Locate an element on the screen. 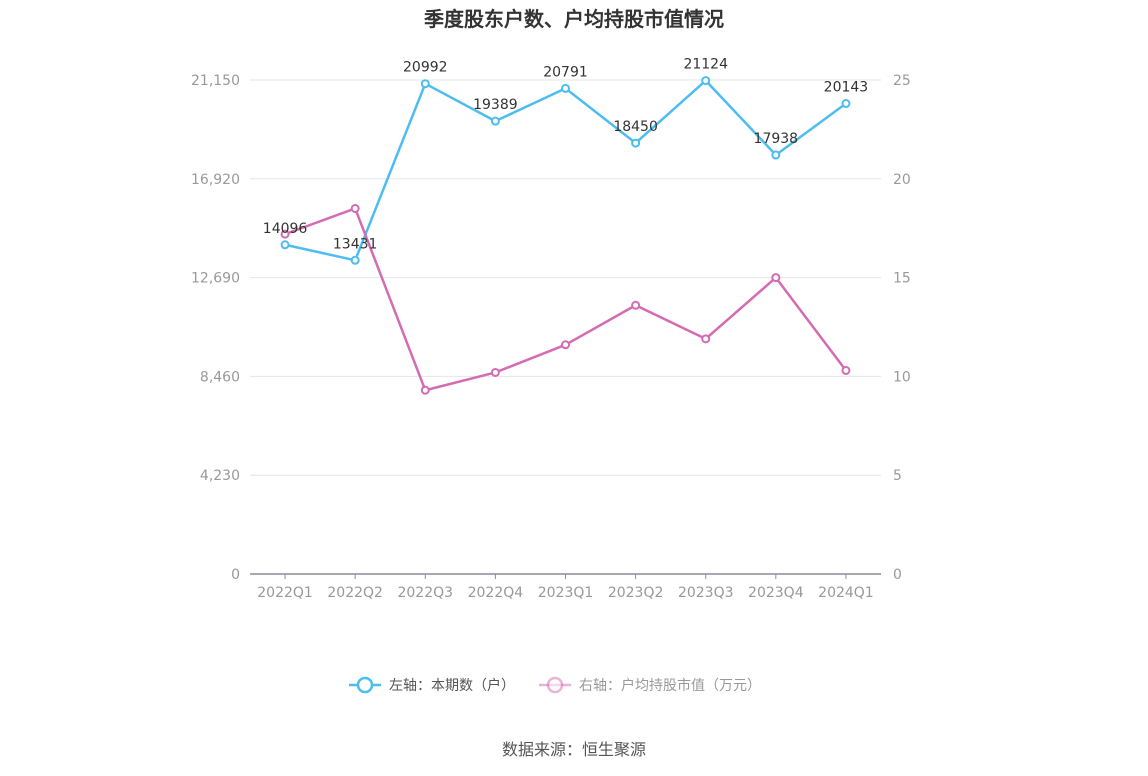 This screenshot has height=776, width=1148. data-label: 18450 is located at coordinates (635, 127).